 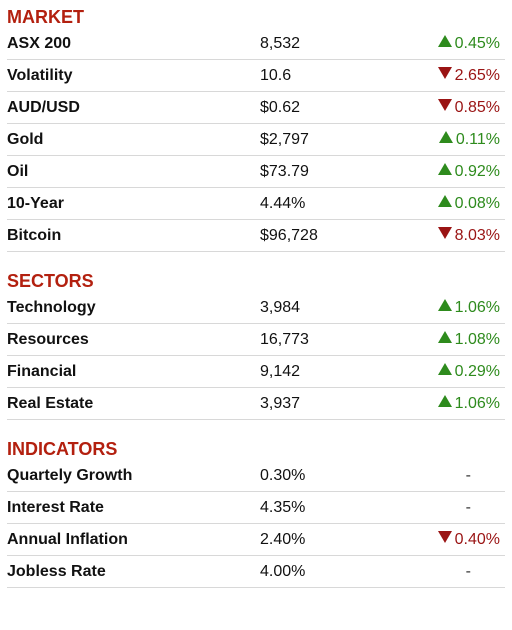 I want to click on table-row: 10-Year 4.44% 0.08%, so click(x=256, y=204).